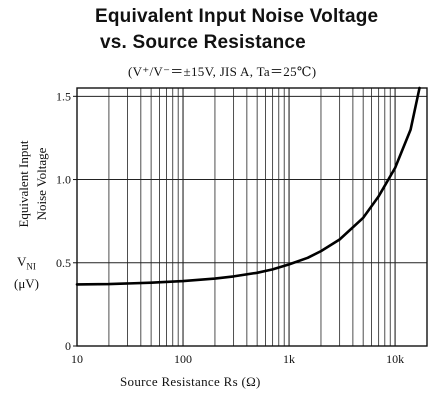 Image resolution: width=438 pixels, height=400 pixels. Describe the element at coordinates (63, 263) in the screenshot. I see `y-tick-label: 0.5` at that location.